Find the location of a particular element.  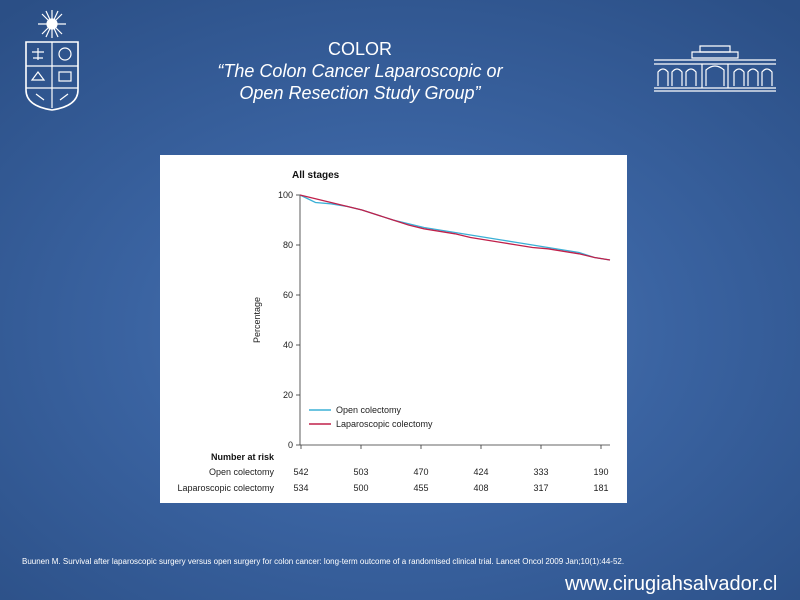

risk-value-laparoscopic-2: 455 is located at coordinates (420, 488).